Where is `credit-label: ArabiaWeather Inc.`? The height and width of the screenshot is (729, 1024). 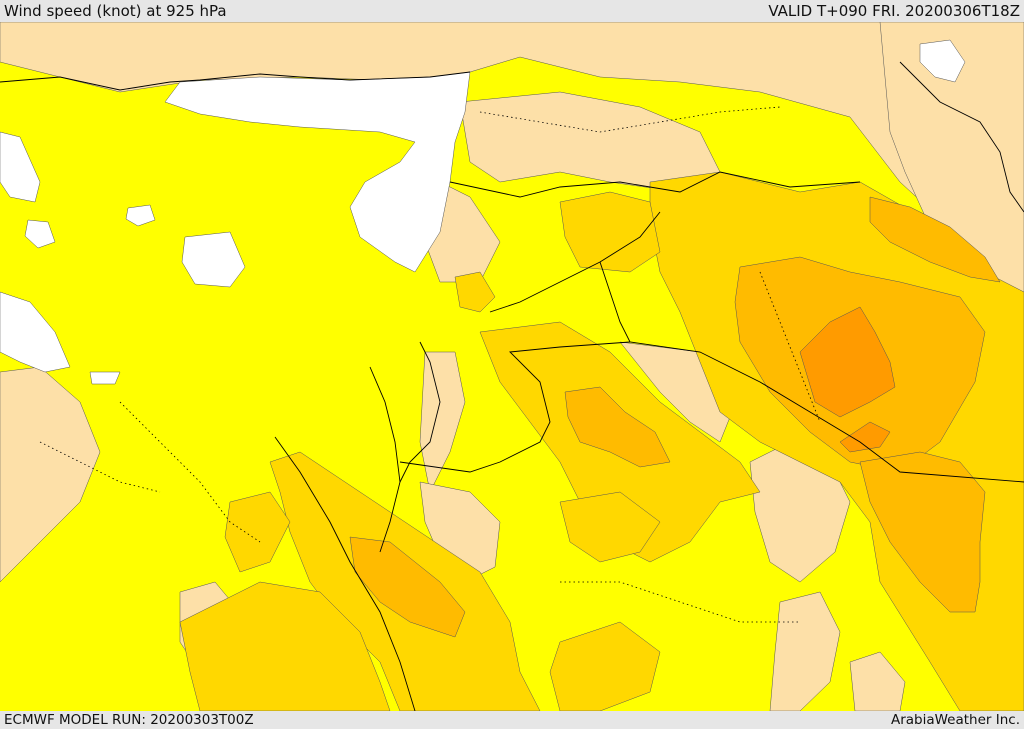 credit-label: ArabiaWeather Inc. is located at coordinates (955, 720).